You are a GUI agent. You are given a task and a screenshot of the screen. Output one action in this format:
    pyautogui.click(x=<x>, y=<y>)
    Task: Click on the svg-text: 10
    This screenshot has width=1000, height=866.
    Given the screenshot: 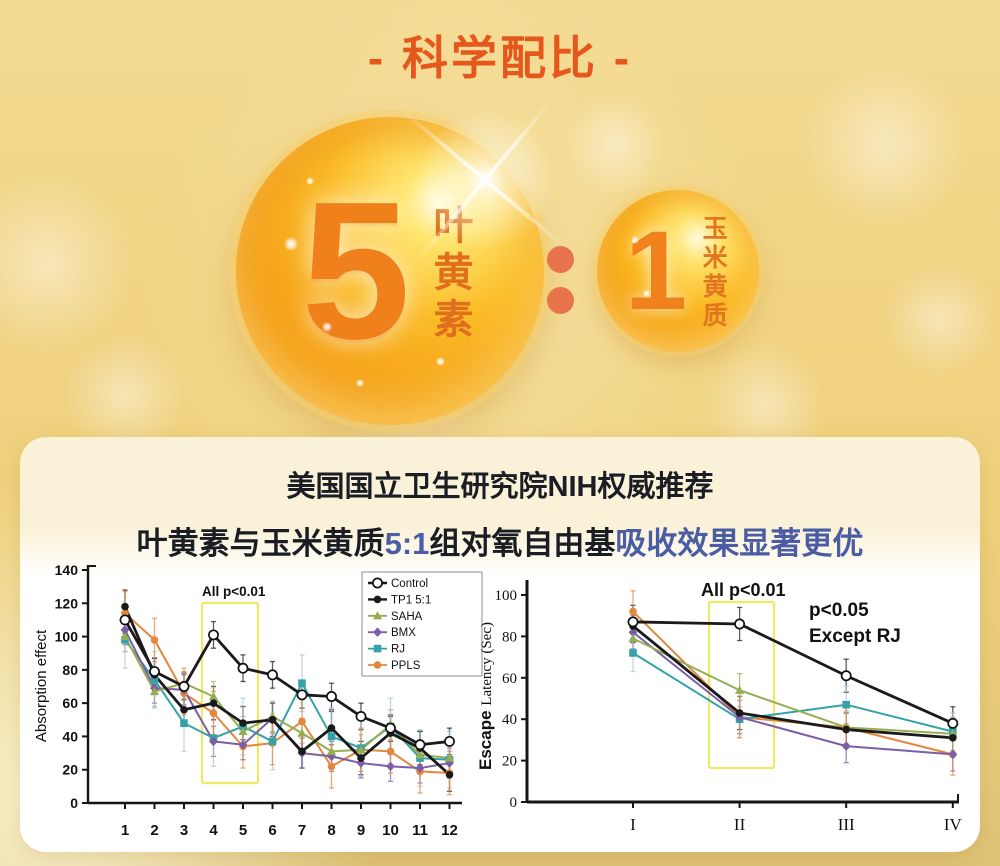 What is the action you would take?
    pyautogui.click(x=390, y=830)
    